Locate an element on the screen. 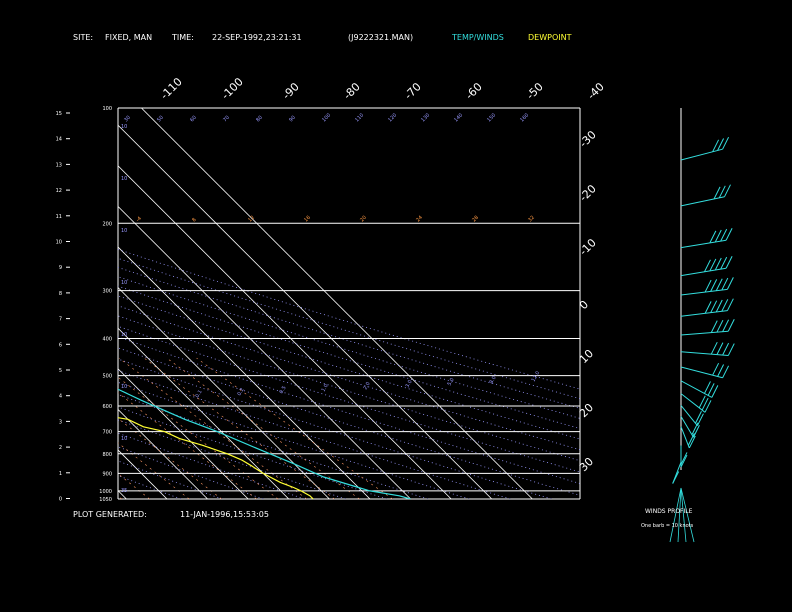 This screenshot has height=612, width=792. mixing-ratio-label: 3.0 is located at coordinates (409, 384).